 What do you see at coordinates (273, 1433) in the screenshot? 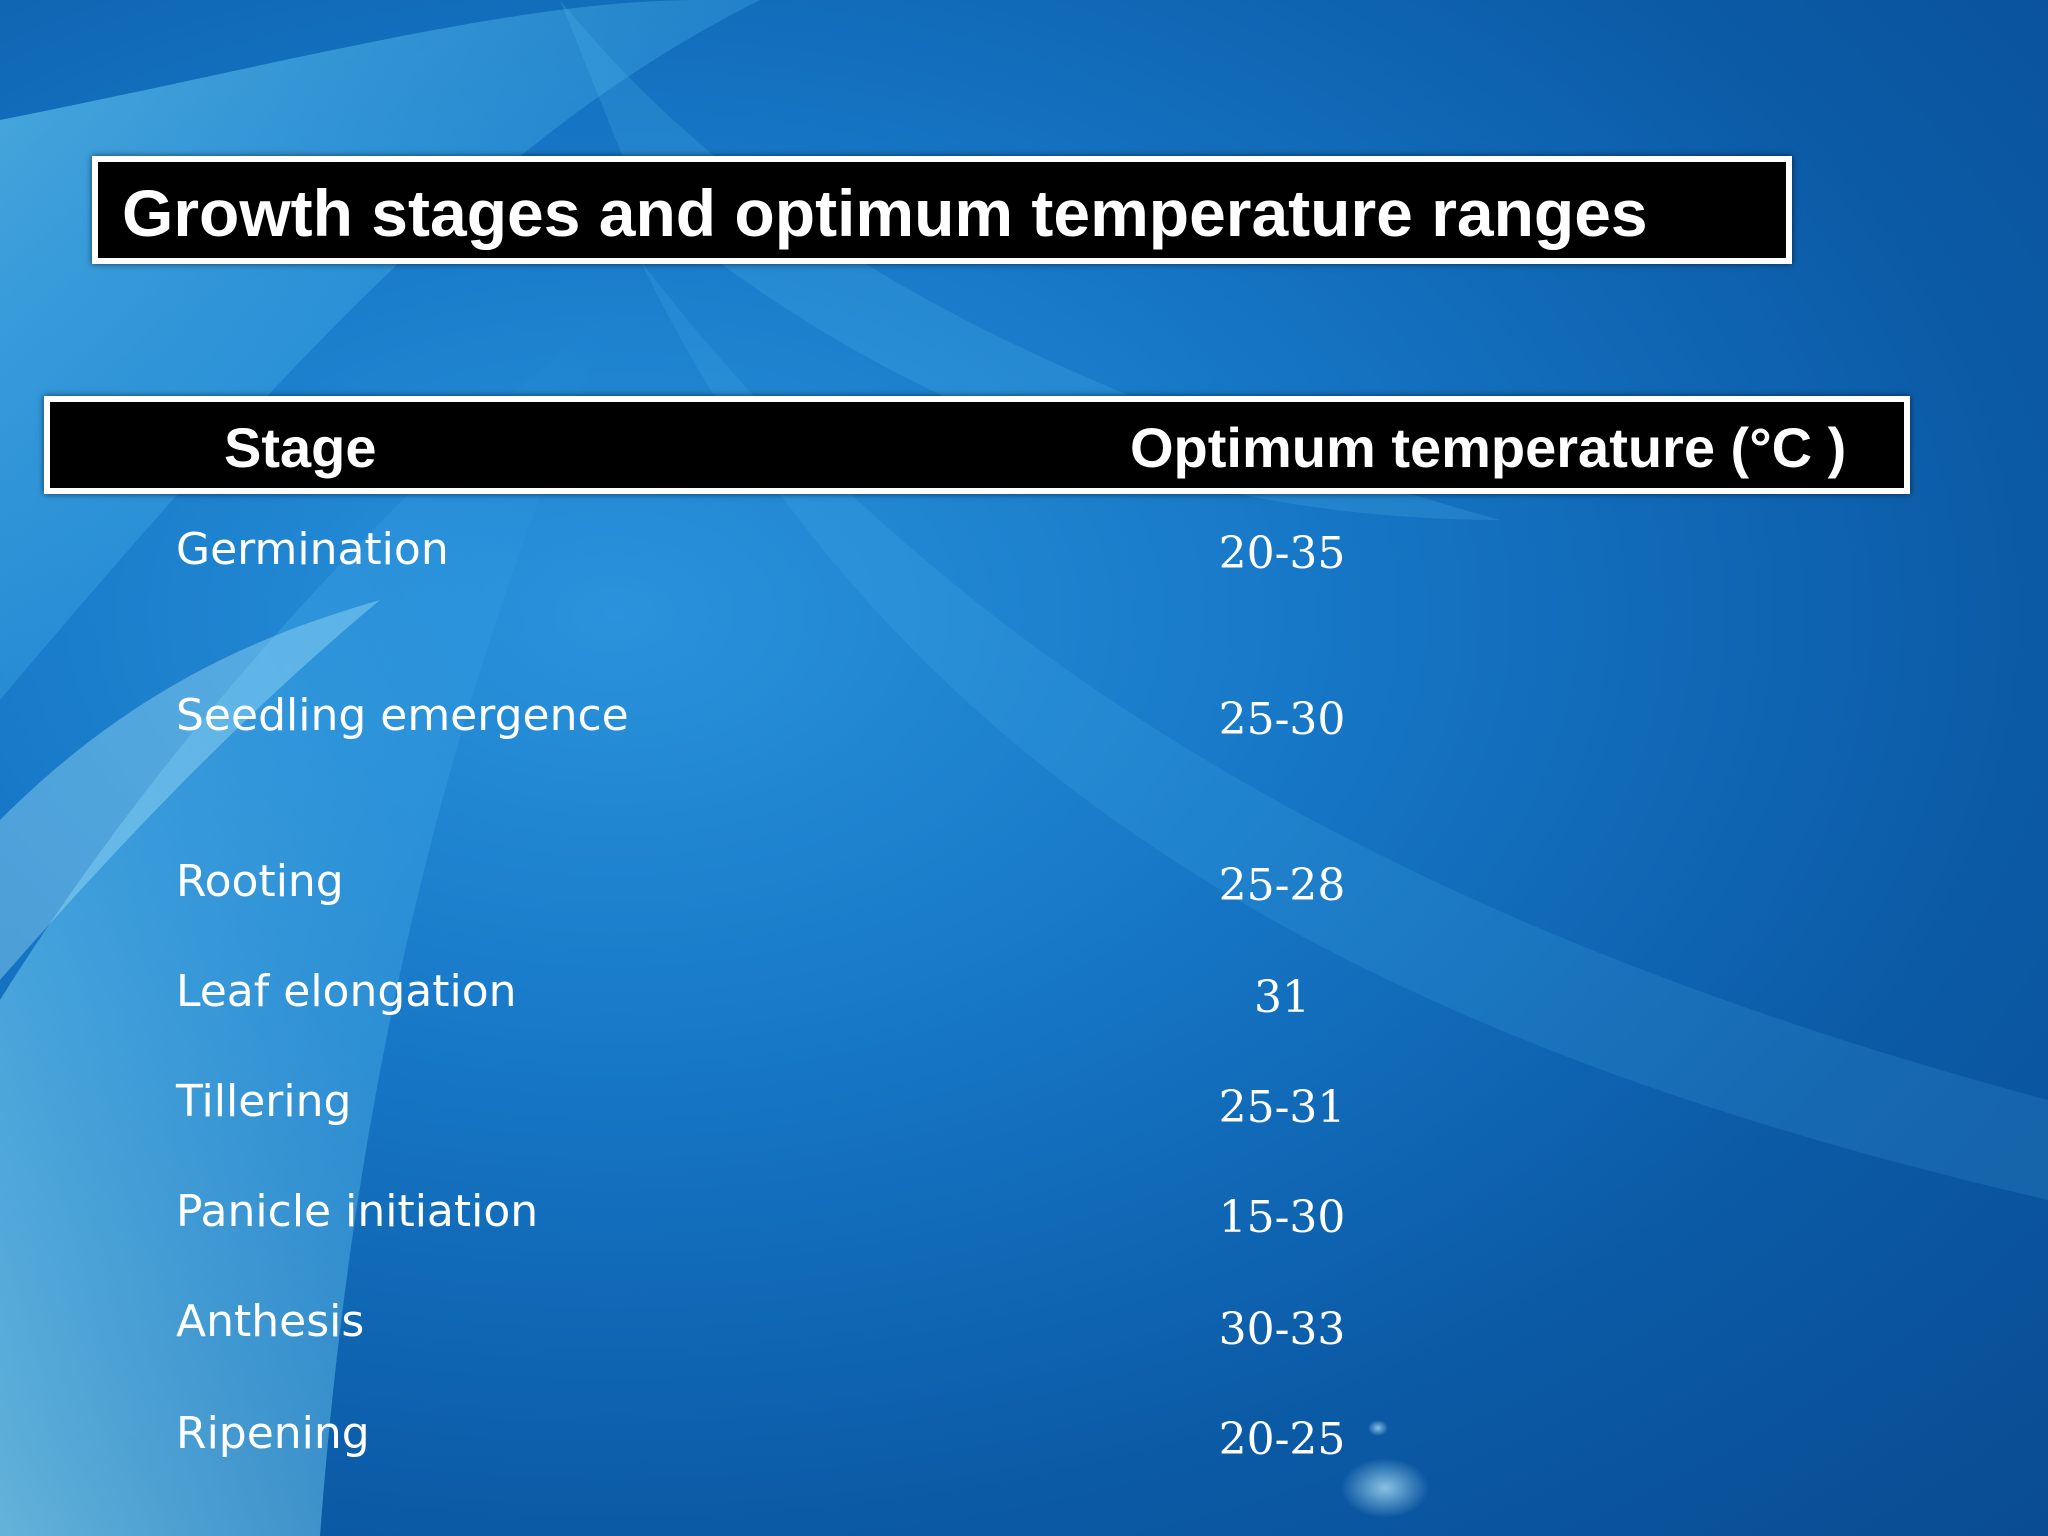
I see `stage-cell: Ripening` at bounding box center [273, 1433].